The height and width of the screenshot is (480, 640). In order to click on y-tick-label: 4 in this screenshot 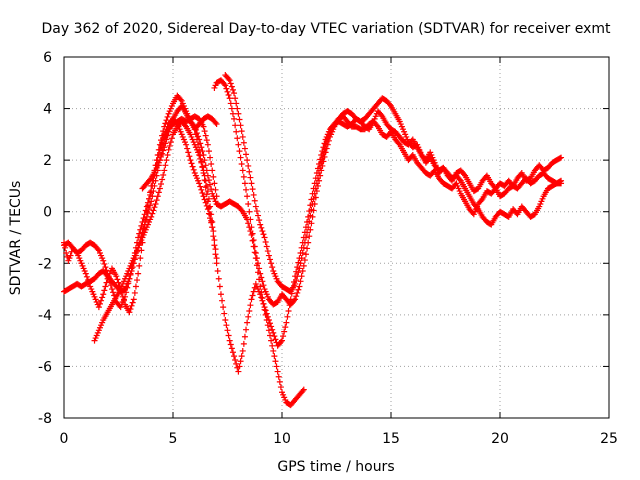, I will do `click(47, 110)`.